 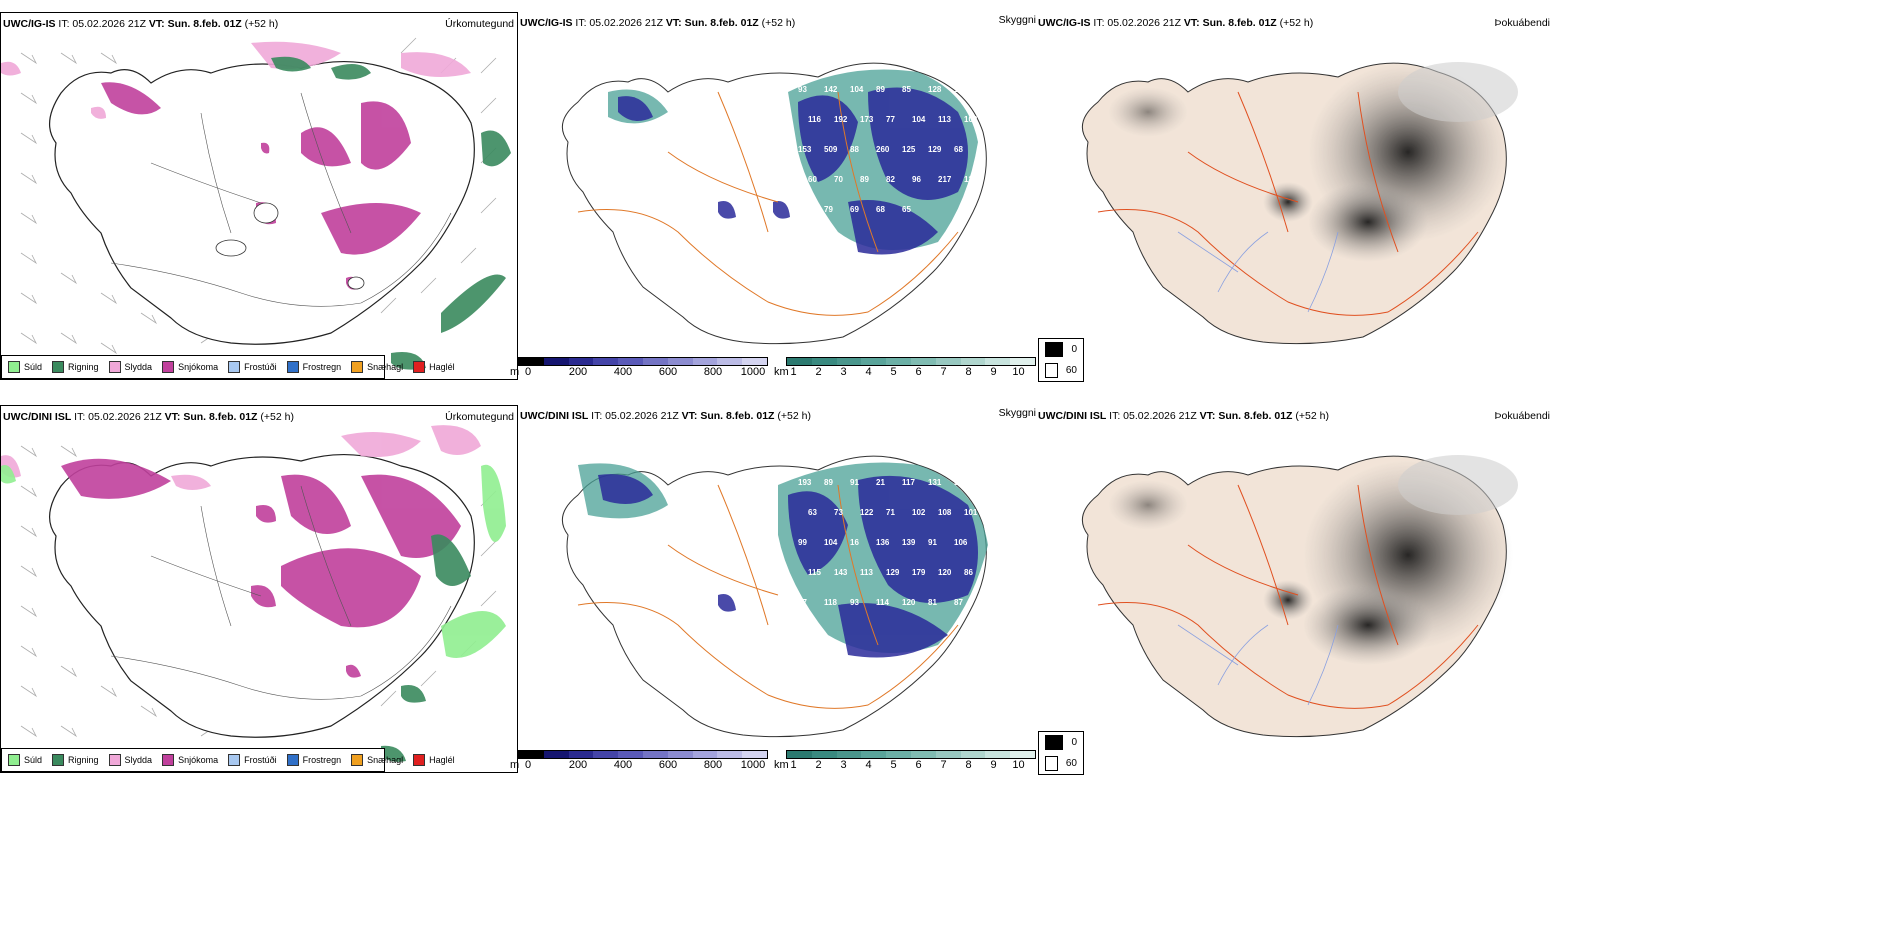 I want to click on visibility-value-label: 128, so click(x=935, y=89).